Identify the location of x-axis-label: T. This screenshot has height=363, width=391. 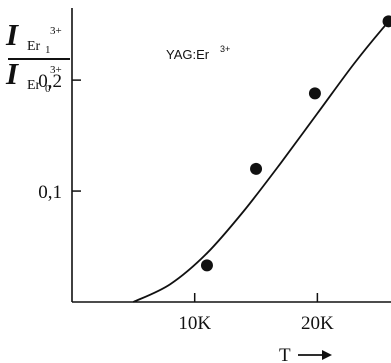
(305, 354).